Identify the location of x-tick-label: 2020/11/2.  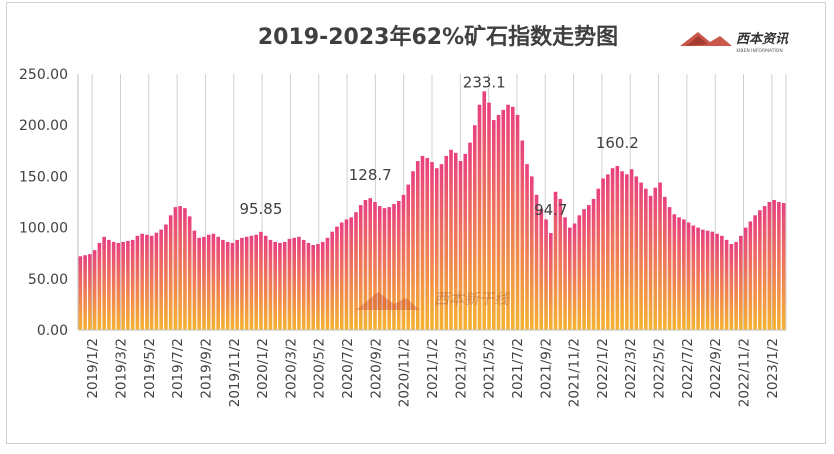
(405, 372).